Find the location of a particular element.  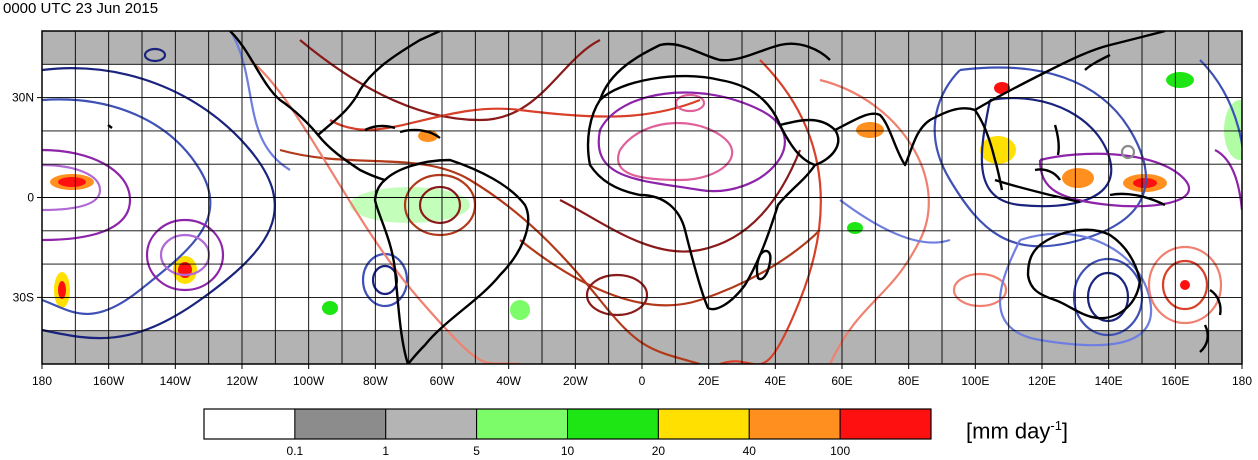

lon-tick-label: 20W is located at coordinates (575, 381).